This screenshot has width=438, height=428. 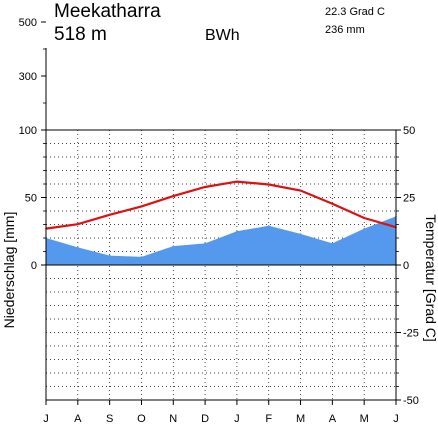 I want to click on month-label-5: N, so click(x=173, y=419).